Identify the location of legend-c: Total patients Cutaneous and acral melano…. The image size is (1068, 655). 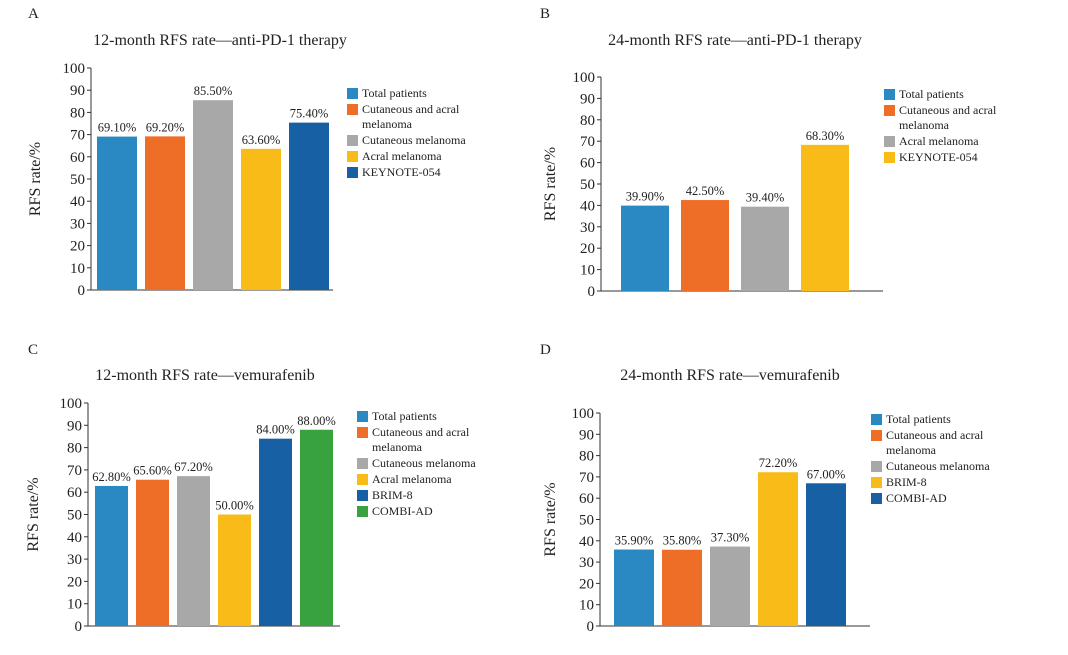
(425, 464).